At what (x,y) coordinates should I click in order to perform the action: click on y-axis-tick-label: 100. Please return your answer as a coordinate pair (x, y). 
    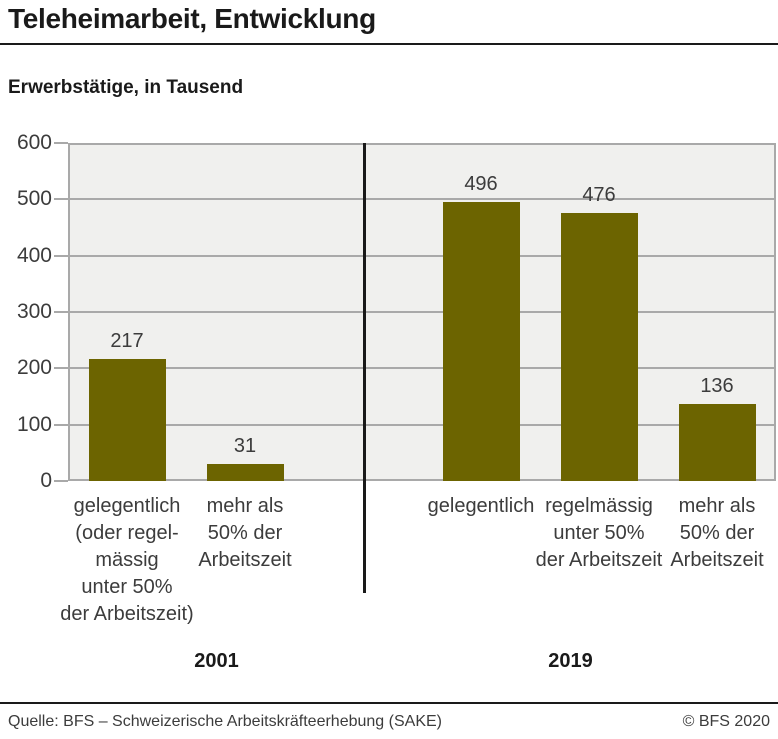
    Looking at the image, I should click on (34, 424).